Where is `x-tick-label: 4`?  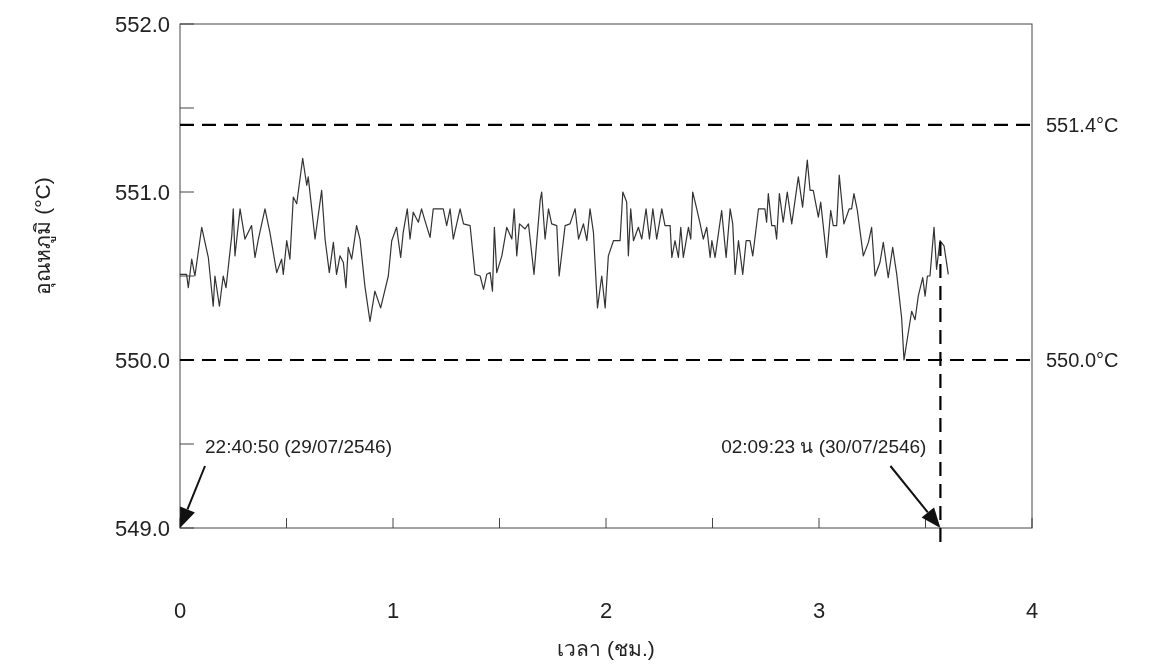
x-tick-label: 4 is located at coordinates (1032, 610).